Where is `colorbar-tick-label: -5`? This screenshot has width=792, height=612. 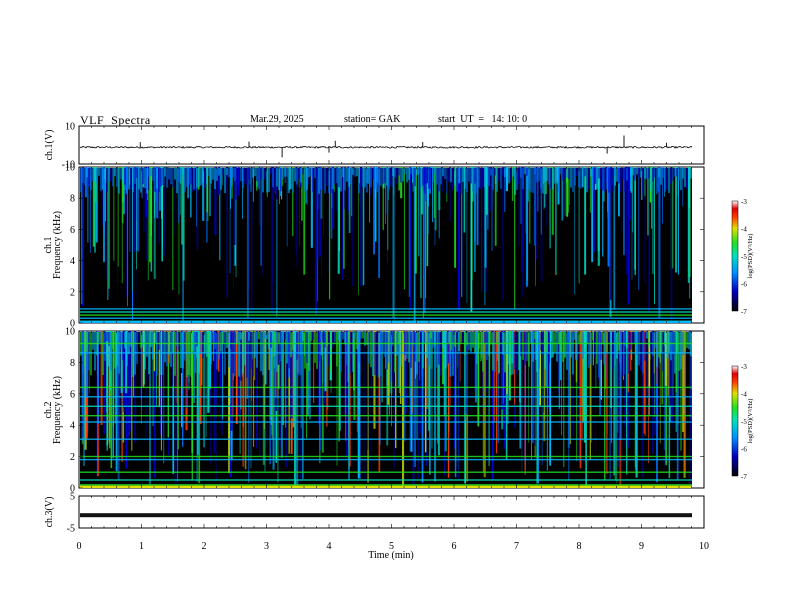
colorbar-tick-label: -5 is located at coordinates (744, 257).